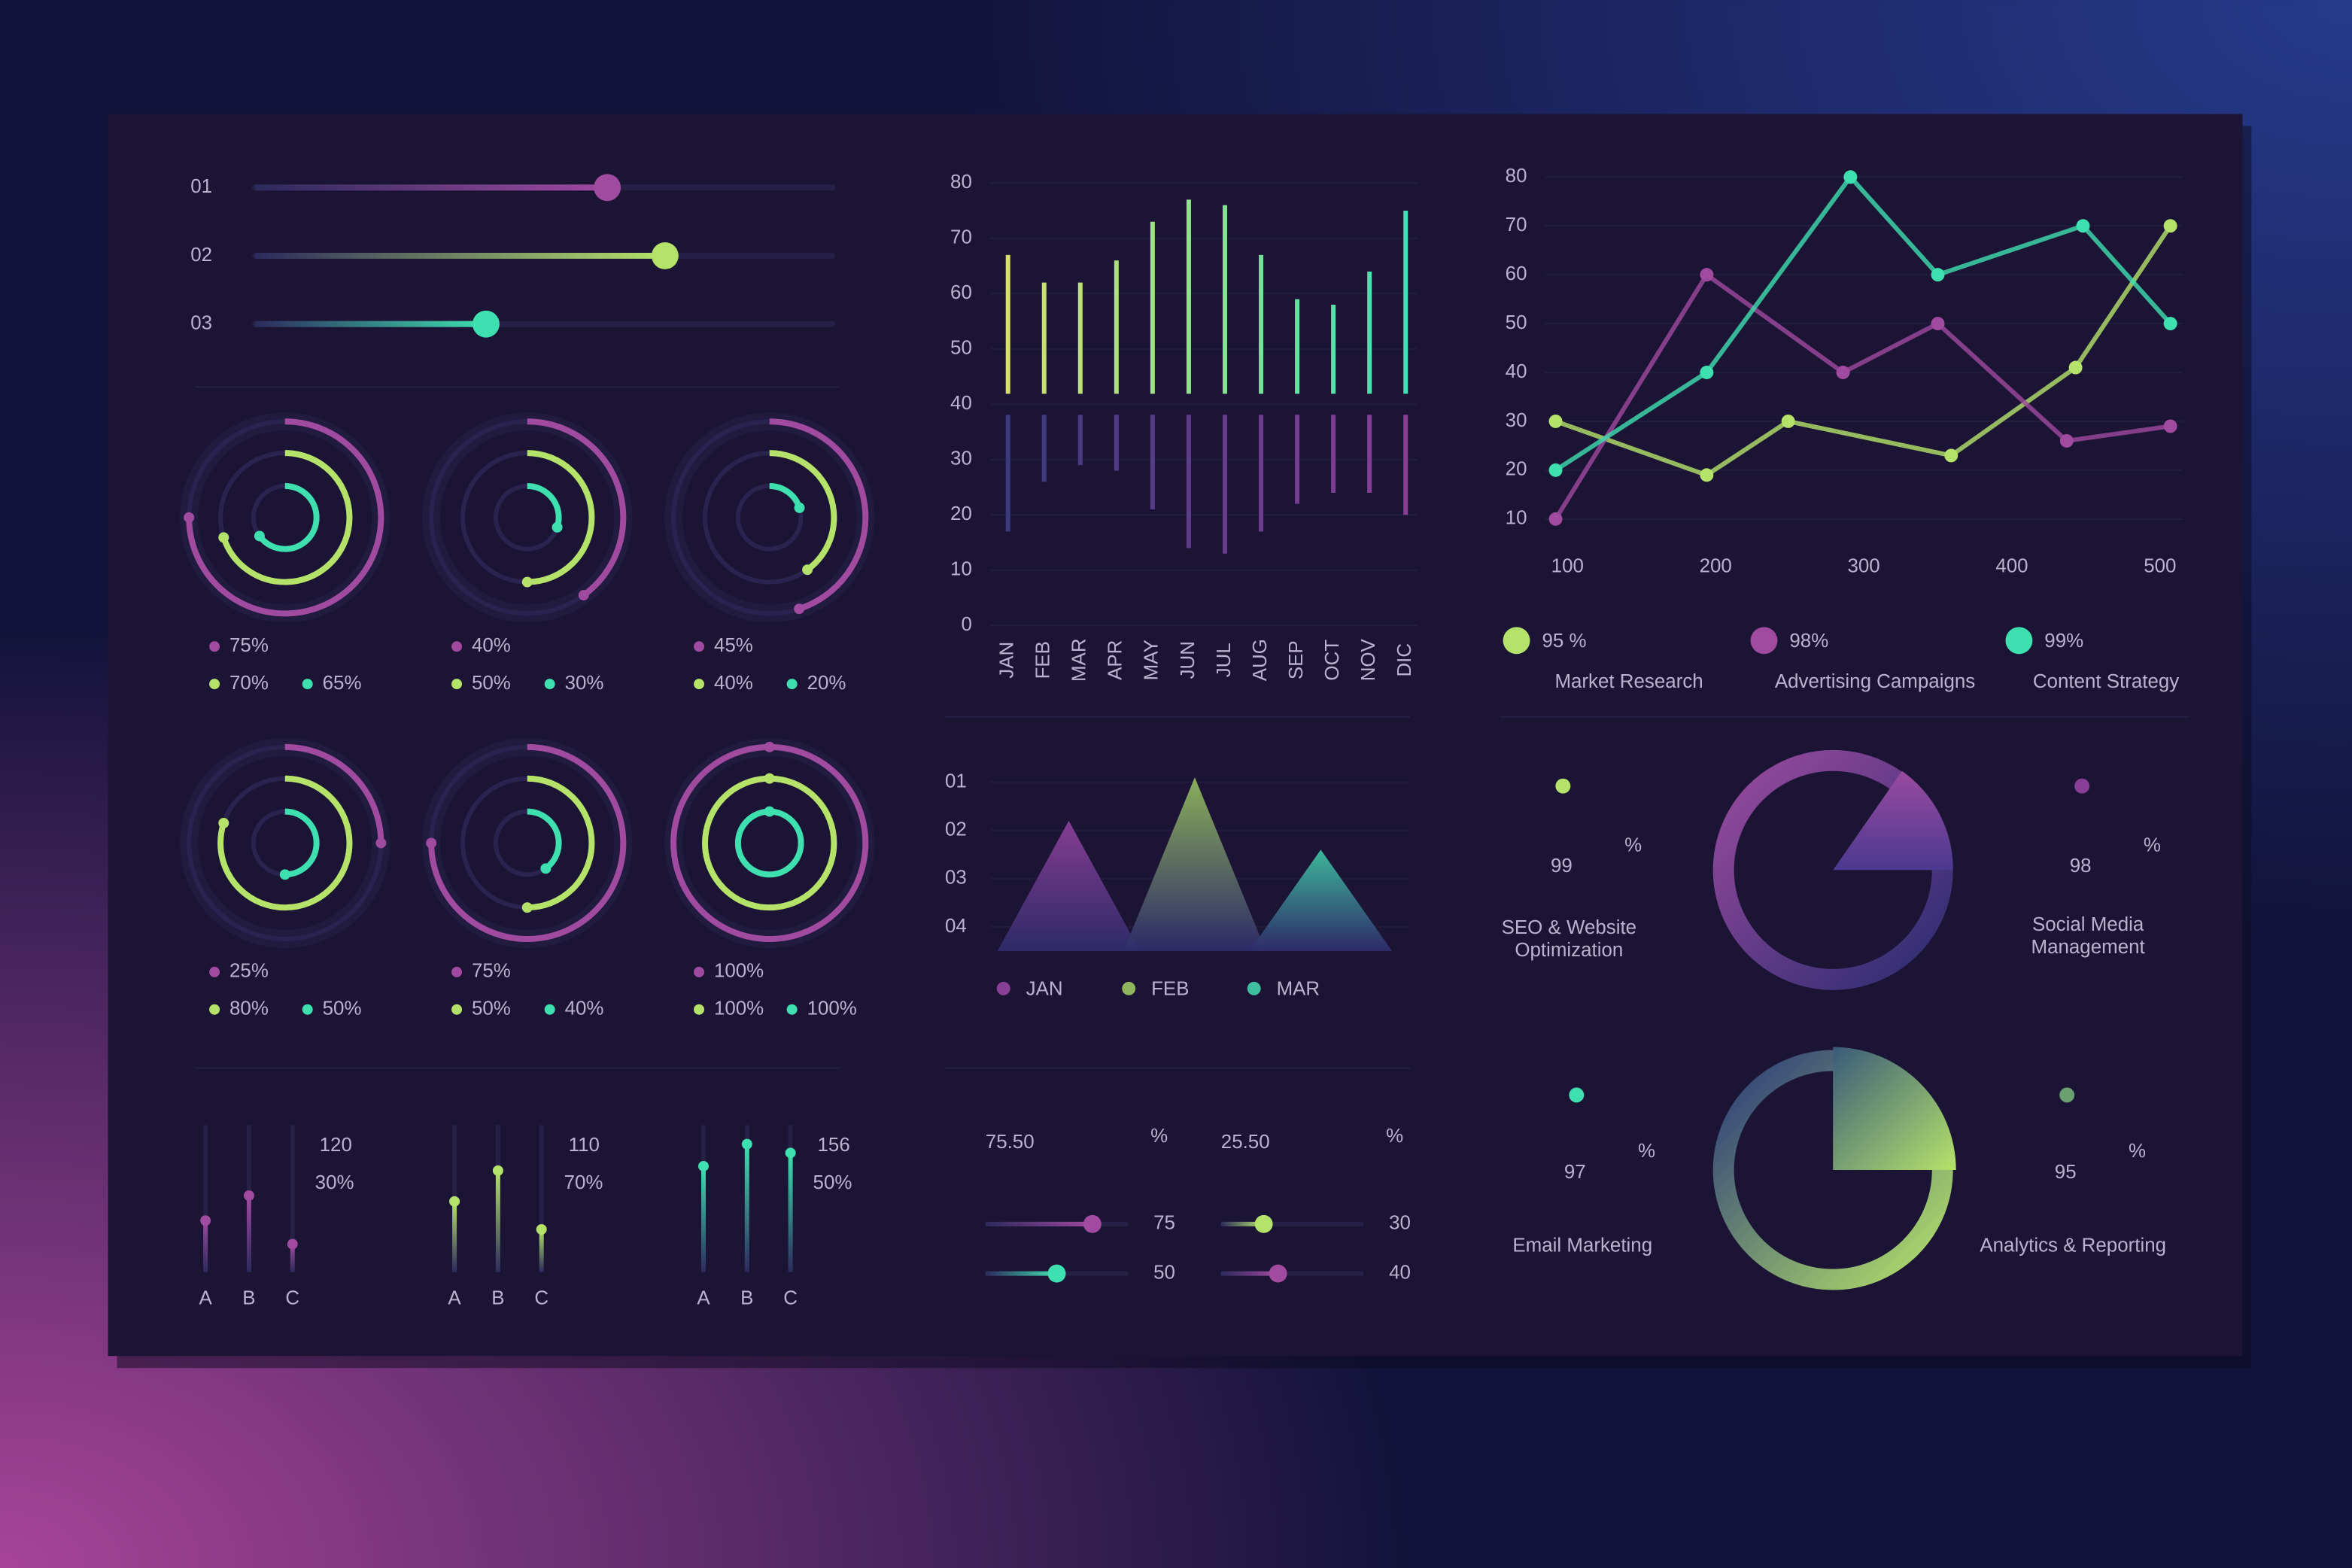 This screenshot has width=2352, height=1568. Describe the element at coordinates (1010, 1142) in the screenshot. I see `kpi-value: 75.50` at that location.